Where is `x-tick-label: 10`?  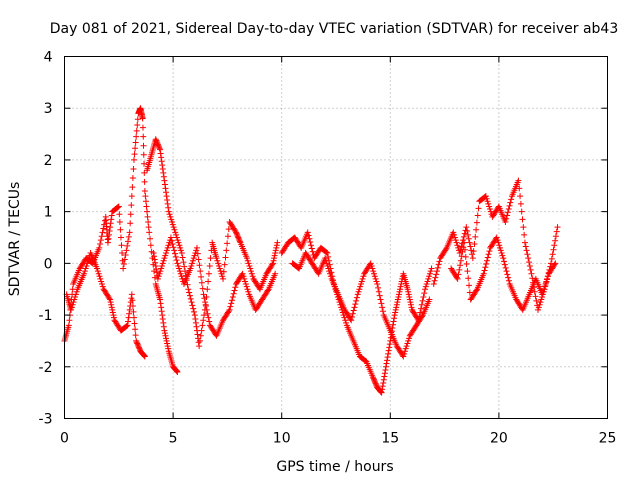 x-tick-label: 10 is located at coordinates (282, 439).